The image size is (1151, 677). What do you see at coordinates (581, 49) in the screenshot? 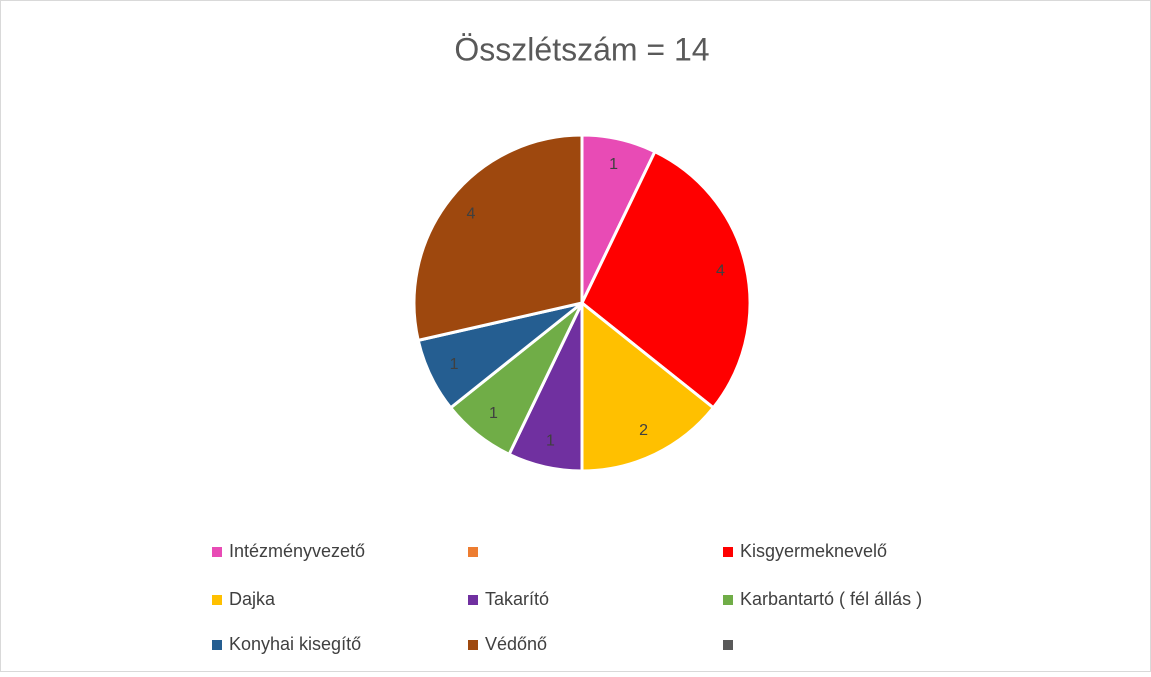
I see `chart-title: Összlétszám = 14` at bounding box center [581, 49].